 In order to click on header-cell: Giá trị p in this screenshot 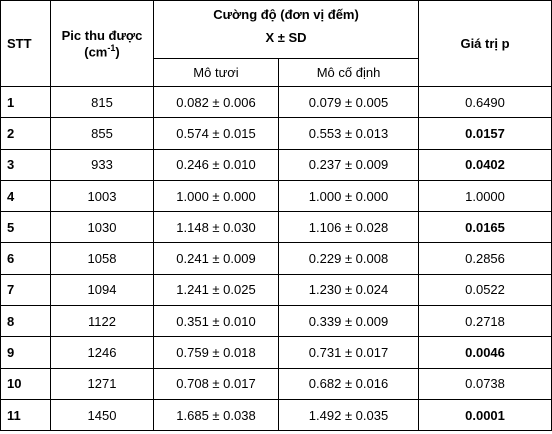, I will do `click(485, 43)`.